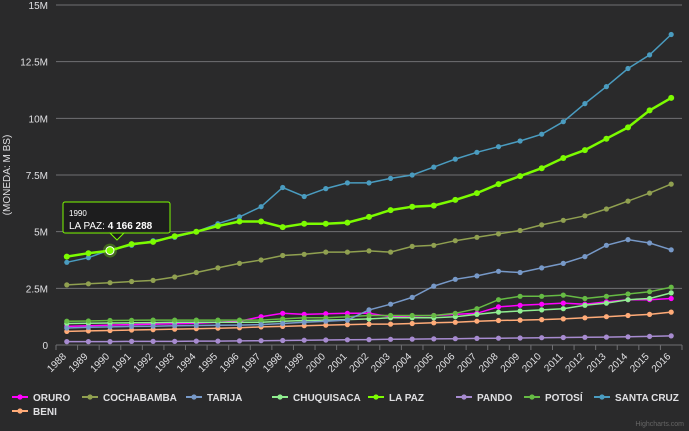 The image size is (689, 431). I want to click on legend-label: COCHABAMBA, so click(140, 398).